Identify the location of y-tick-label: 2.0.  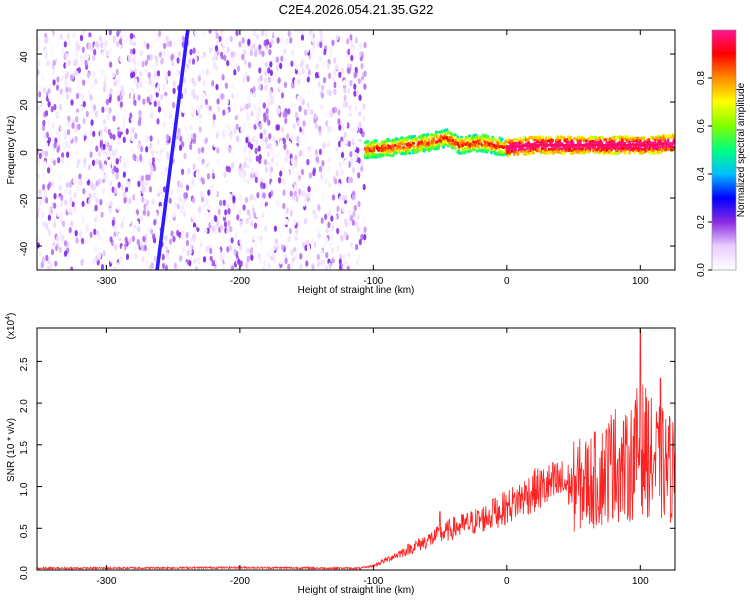
(24, 406).